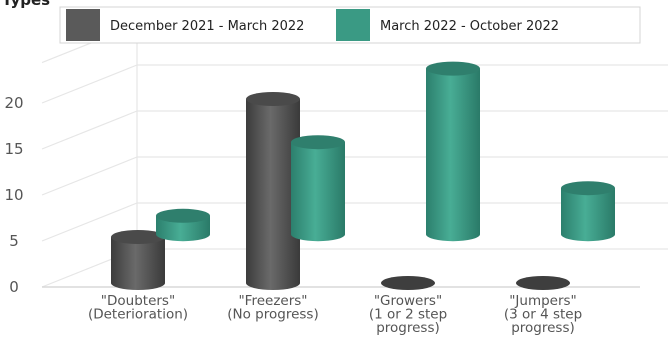  What do you see at coordinates (26, 4) in the screenshot?
I see `chart-title-fragment: Types` at bounding box center [26, 4].